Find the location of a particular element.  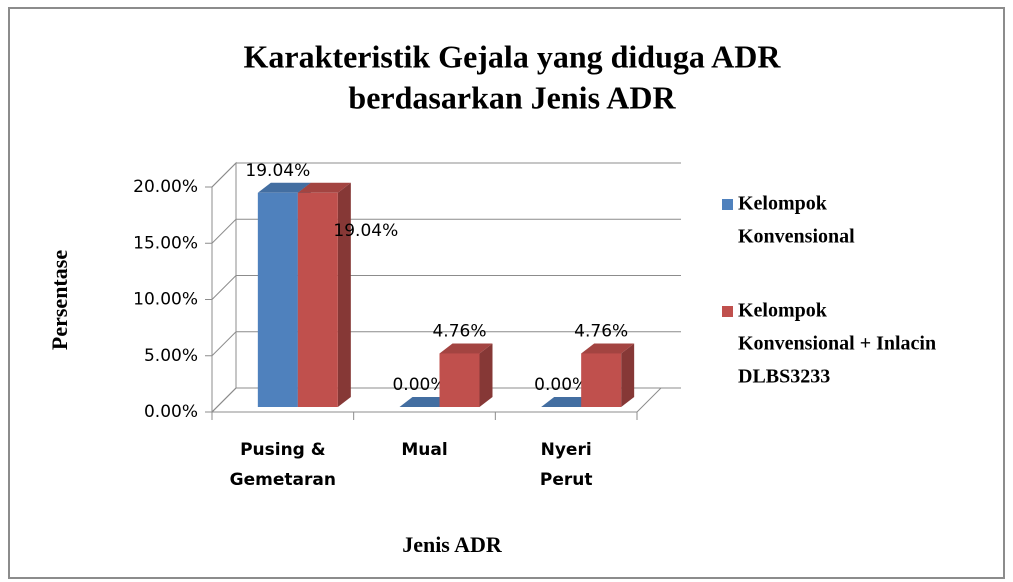

chart-title: berdasarkan Jenis ADR is located at coordinates (512, 97).